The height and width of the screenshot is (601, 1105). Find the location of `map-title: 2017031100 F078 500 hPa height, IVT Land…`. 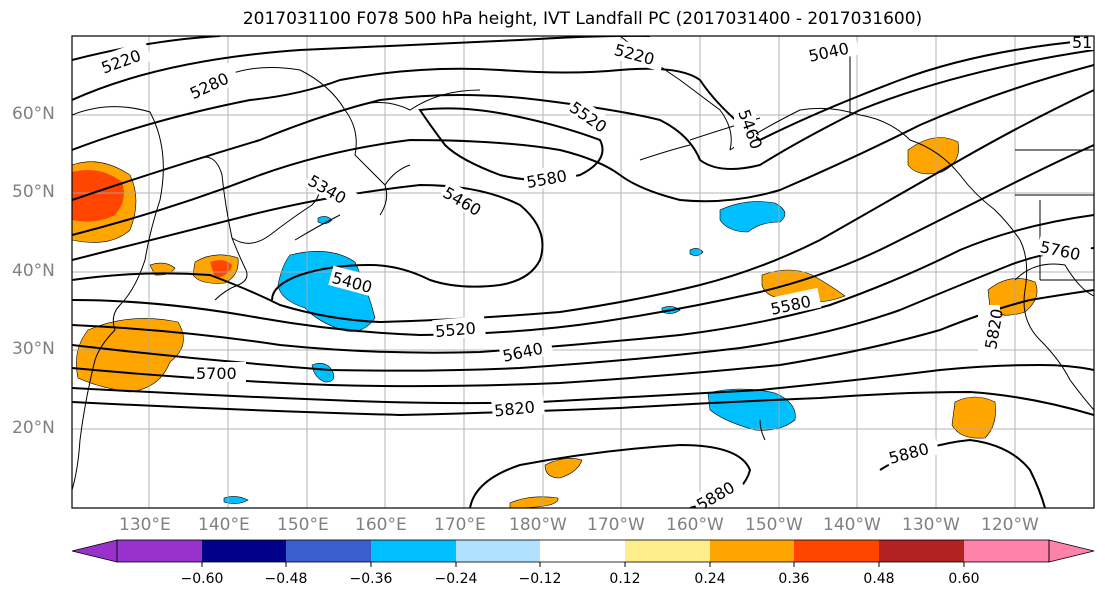

map-title: 2017031100 F078 500 hPa height, IVT Land… is located at coordinates (582, 19).